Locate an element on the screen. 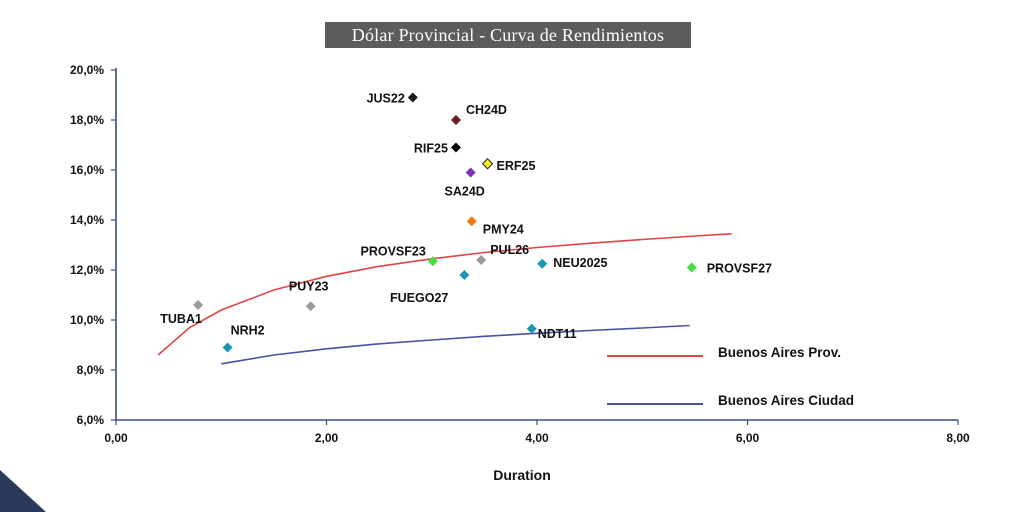  point-label-provsf27: PROVSF27 is located at coordinates (739, 269).